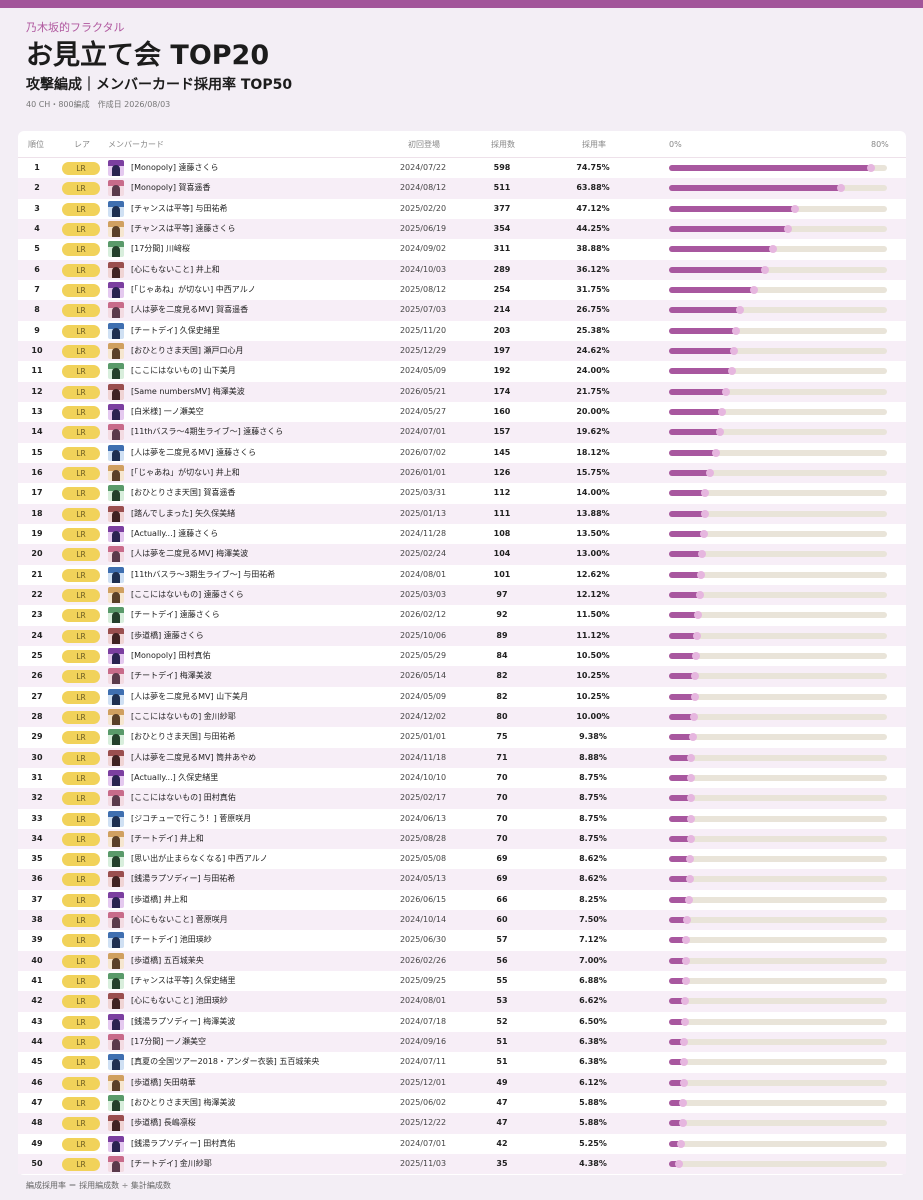 This screenshot has height=1200, width=923. I want to click on table-row: 41 LR [チャンスは平等] 久保史緒里 2025/09/25 55 6.88%, so click(462, 981).